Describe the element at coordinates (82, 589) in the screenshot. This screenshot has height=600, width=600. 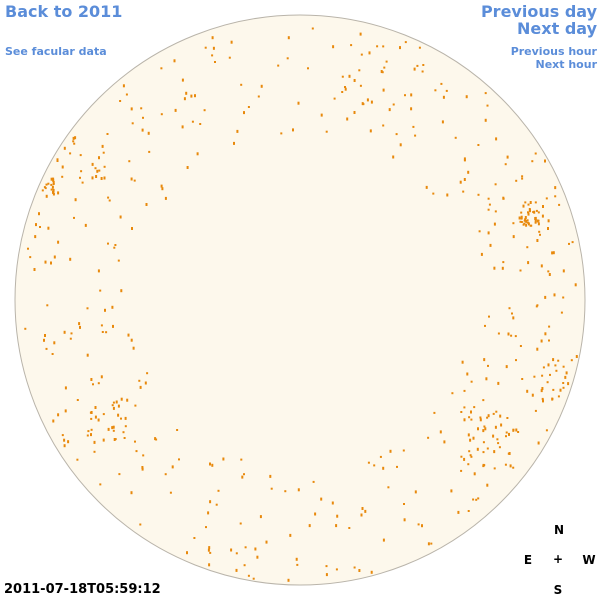
I see `timestamp: 2011-07-18T05:59:12` at that location.